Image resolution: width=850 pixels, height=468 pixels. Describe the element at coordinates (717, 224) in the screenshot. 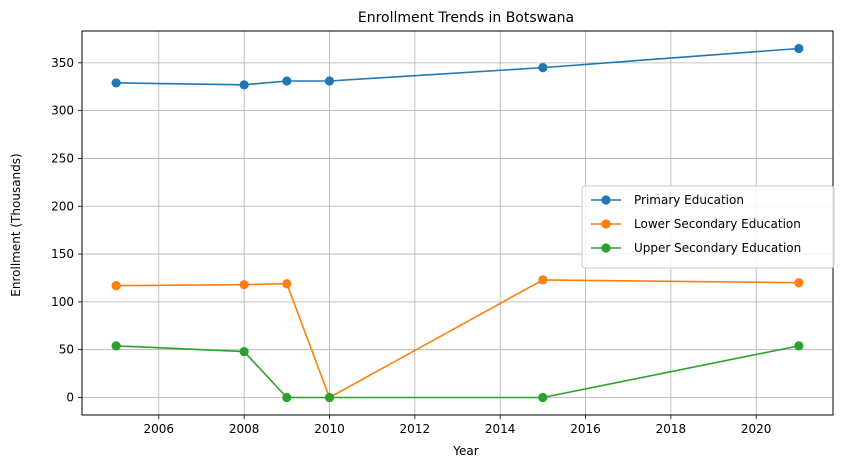

I see `legend-label: Lower Secondary Education` at that location.